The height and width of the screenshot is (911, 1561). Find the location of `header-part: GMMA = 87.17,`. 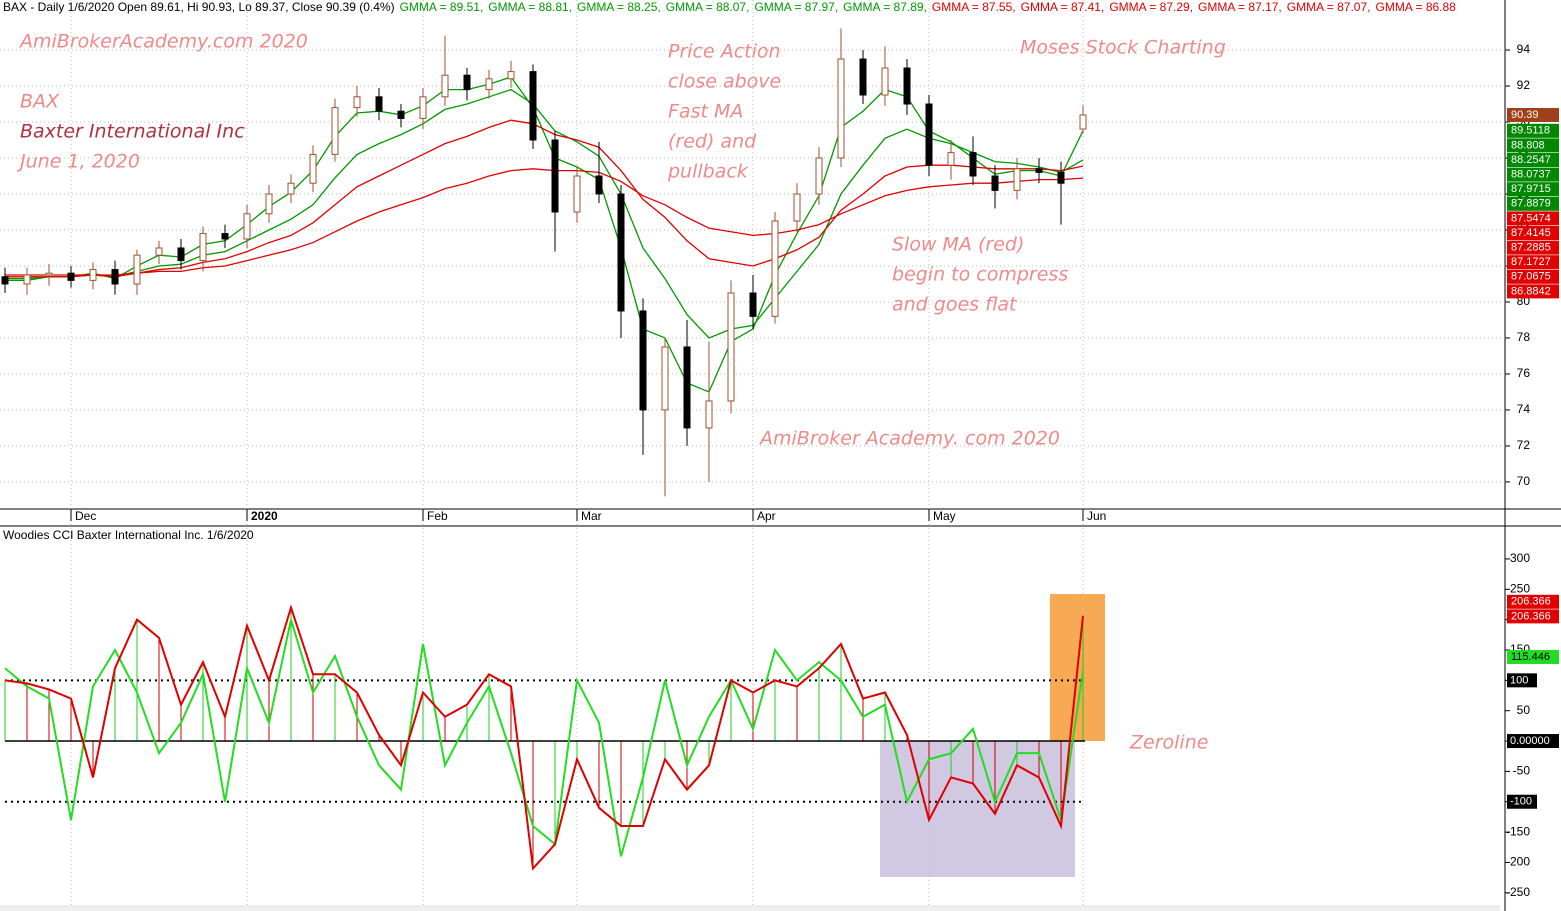

header-part: GMMA = 87.17, is located at coordinates (1240, 7).